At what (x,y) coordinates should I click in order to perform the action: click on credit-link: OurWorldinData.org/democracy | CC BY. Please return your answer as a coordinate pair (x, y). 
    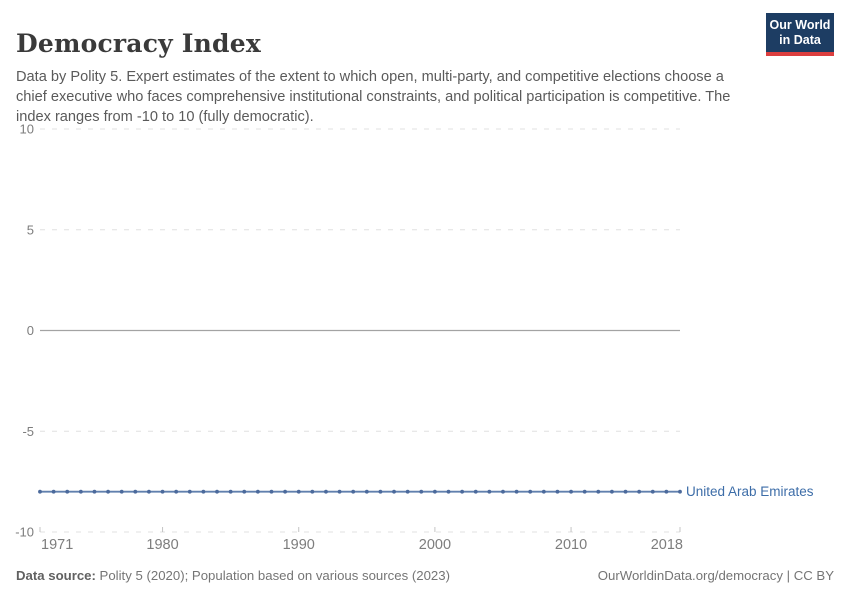
    Looking at the image, I should click on (715, 575).